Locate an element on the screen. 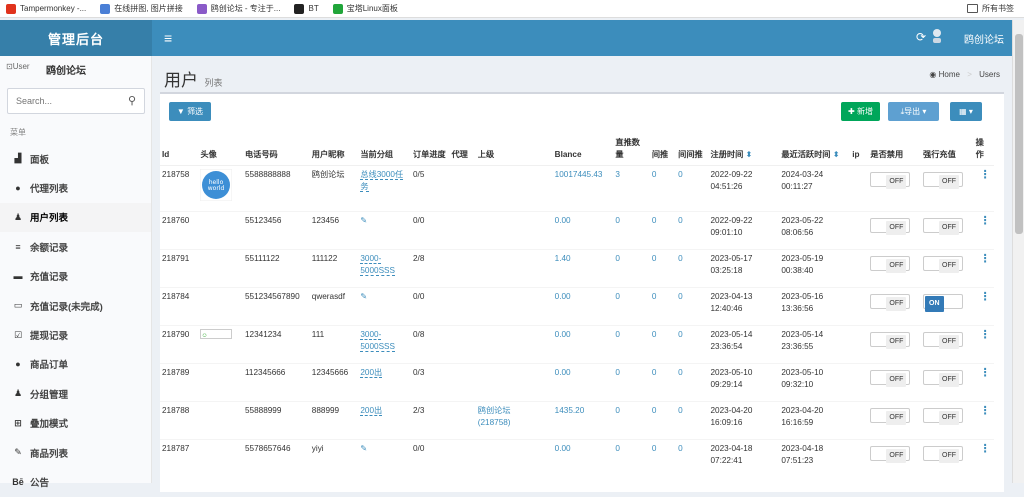  sidebar-item: ✎ 商品列表 is located at coordinates (75, 452).